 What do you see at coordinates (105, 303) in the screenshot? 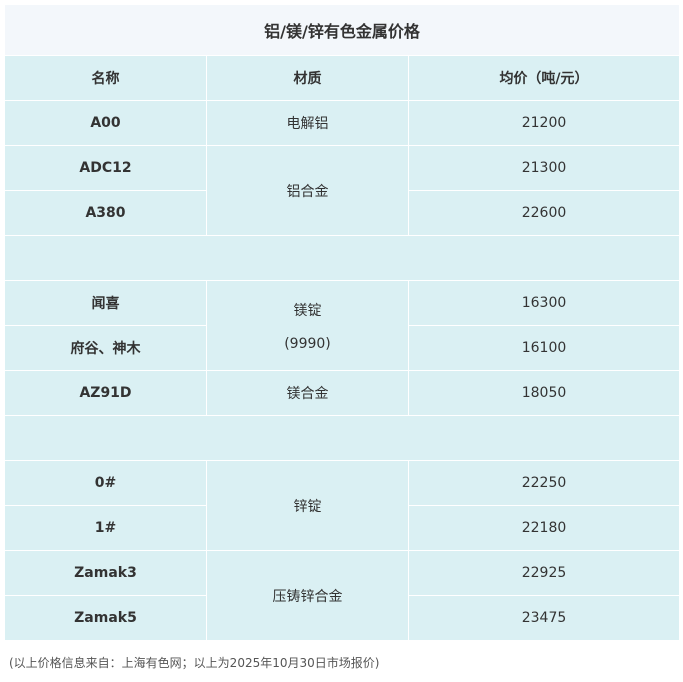
I see `cell-name: 闻喜` at bounding box center [105, 303].